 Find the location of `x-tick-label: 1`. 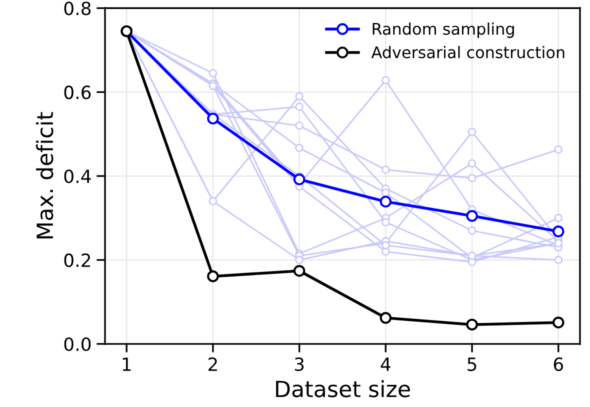

x-tick-label: 1 is located at coordinates (126, 364).